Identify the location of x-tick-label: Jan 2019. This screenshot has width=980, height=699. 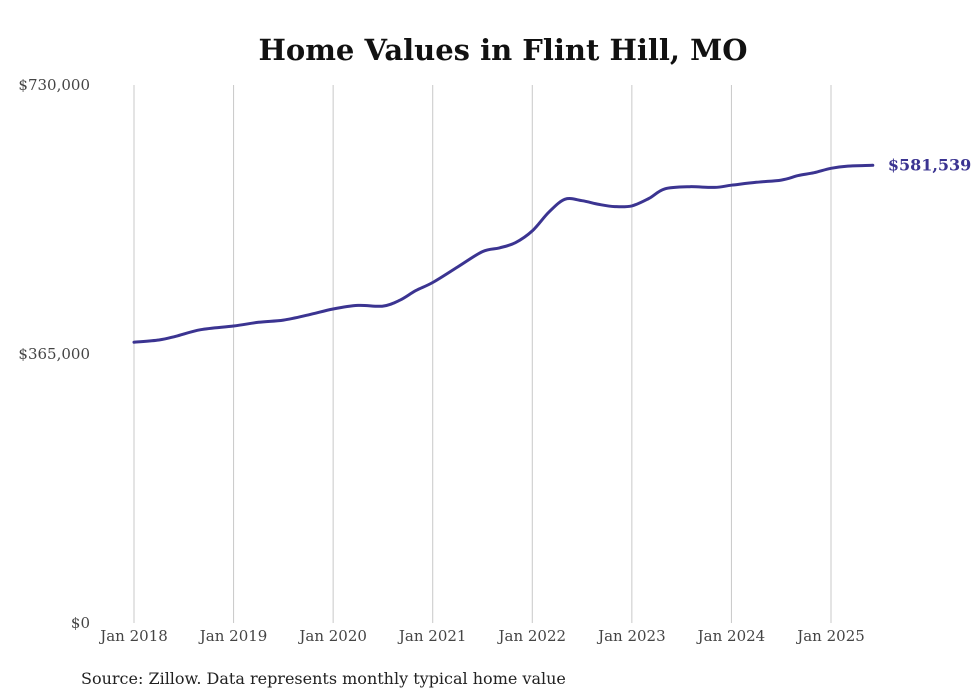
(233, 636).